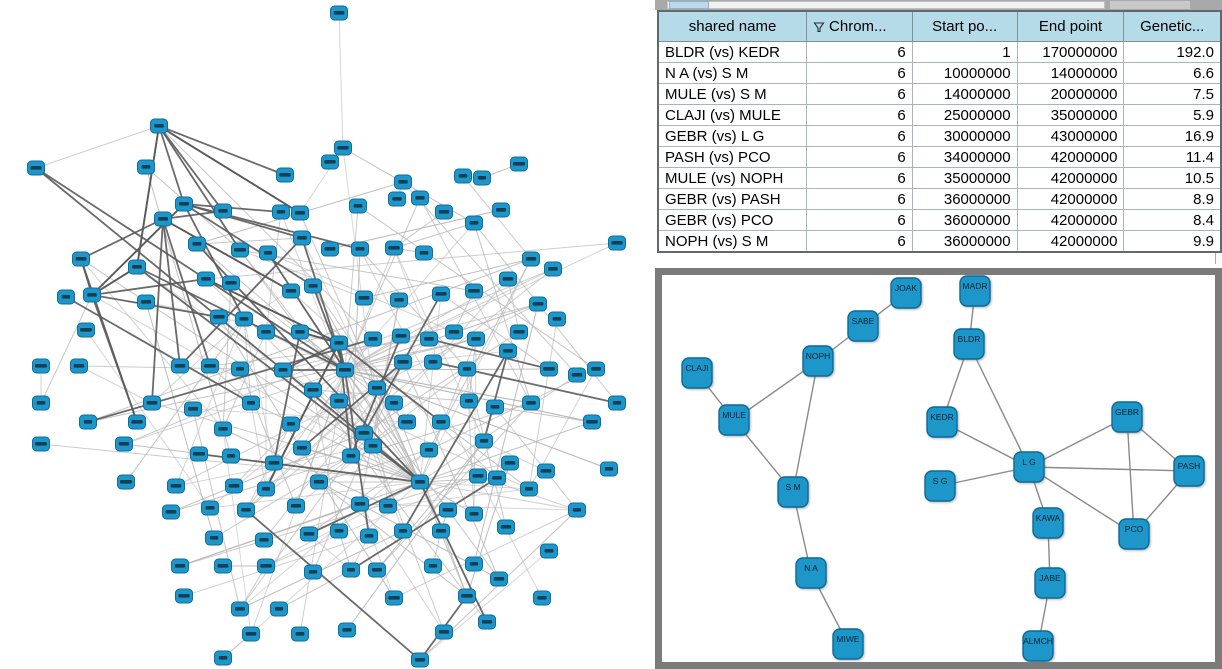 The height and width of the screenshot is (669, 1222). What do you see at coordinates (940, 199) in the screenshot?
I see `table-row: GEBR (vs) PASH 6 36000000 42000000 8.9` at bounding box center [940, 199].